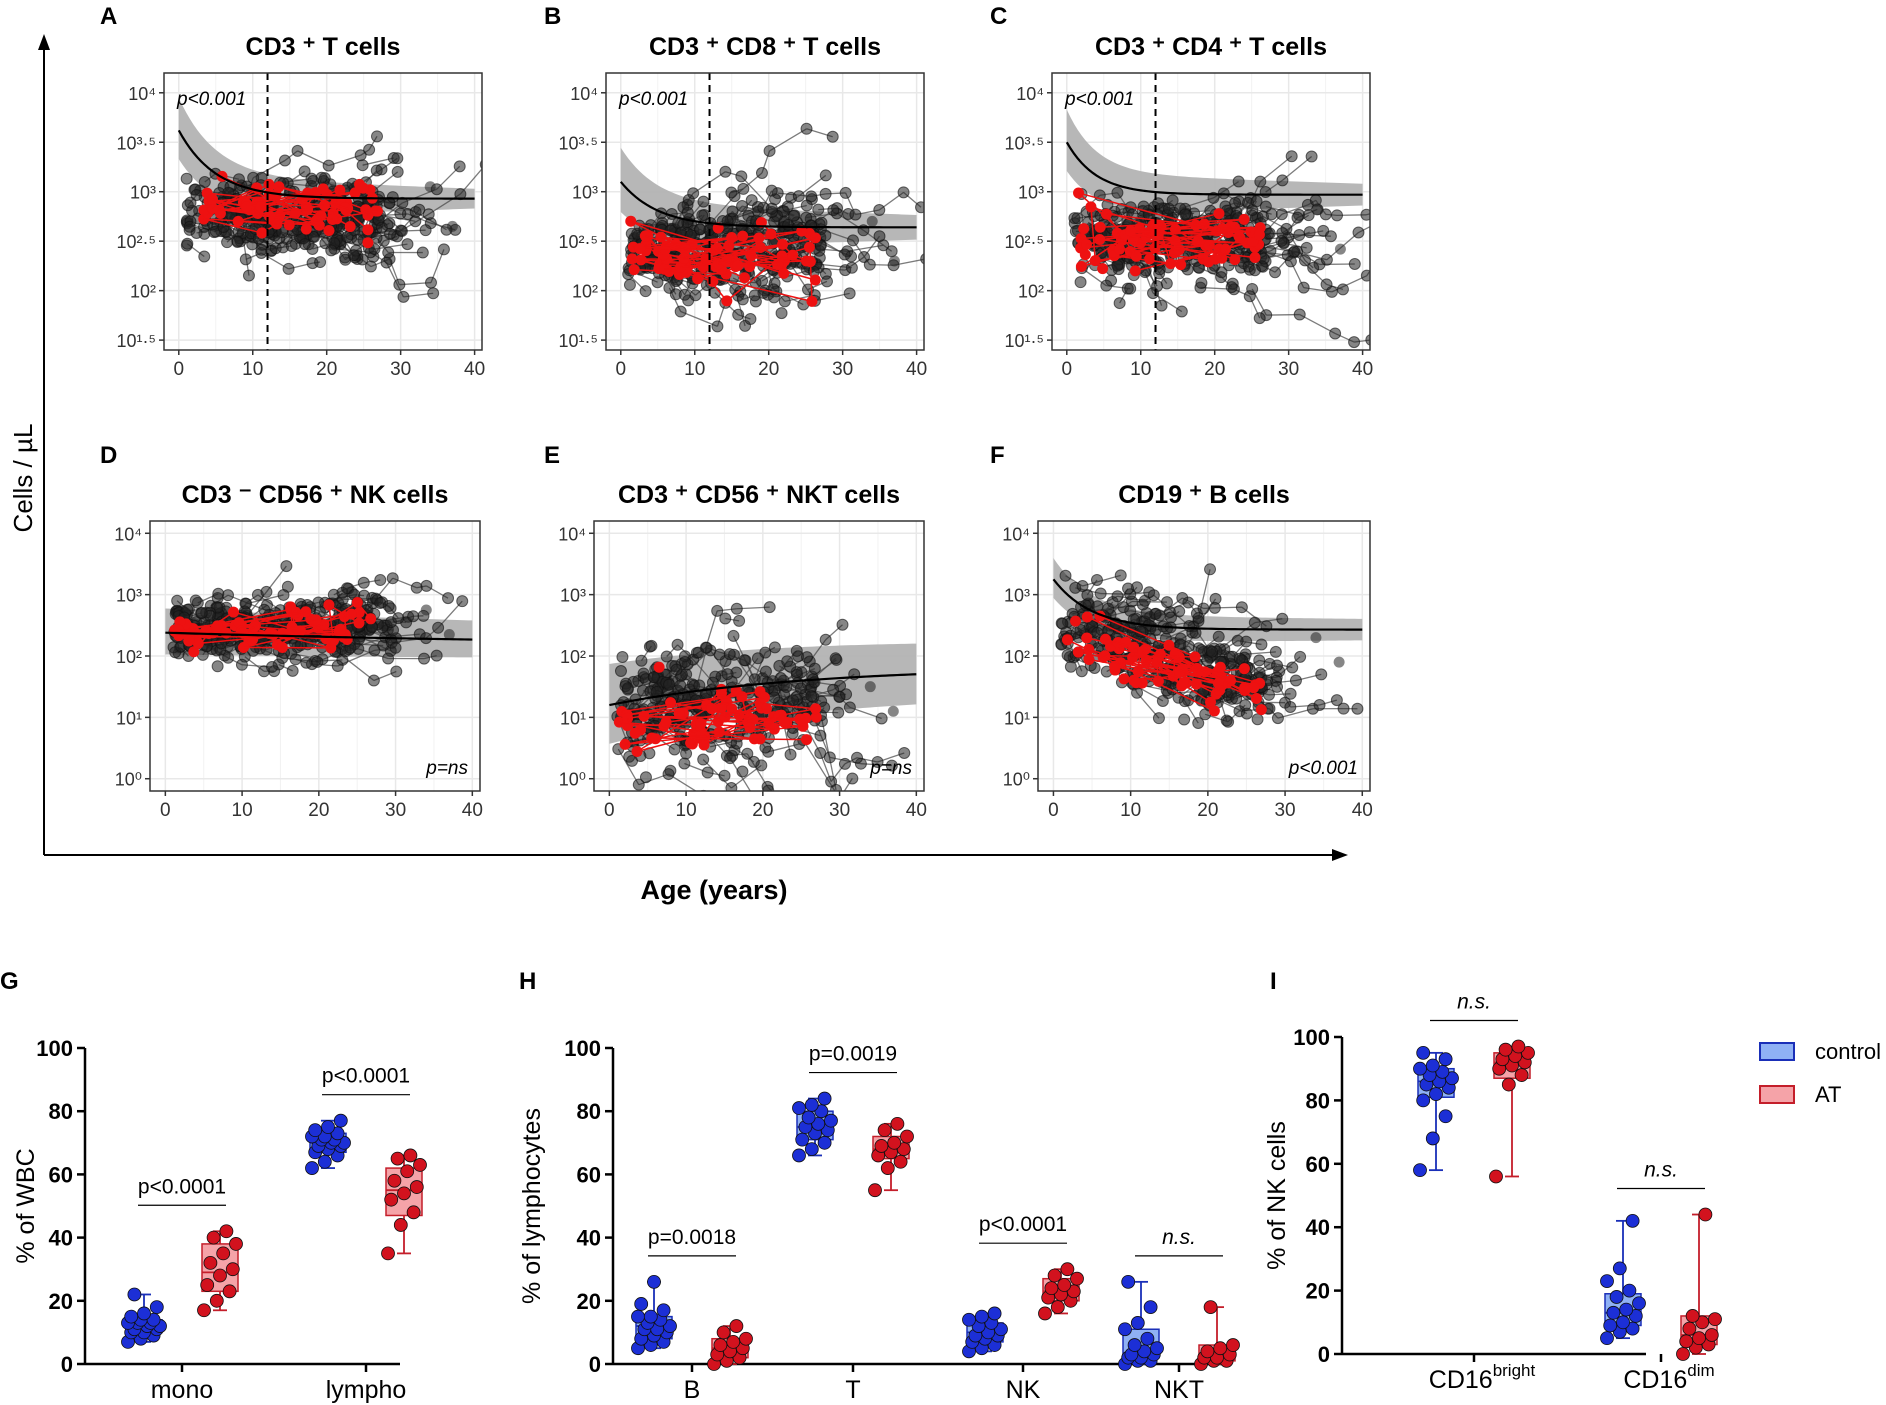  What do you see at coordinates (621, 369) in the screenshot?
I see `x-tick-label: 0` at bounding box center [621, 369].